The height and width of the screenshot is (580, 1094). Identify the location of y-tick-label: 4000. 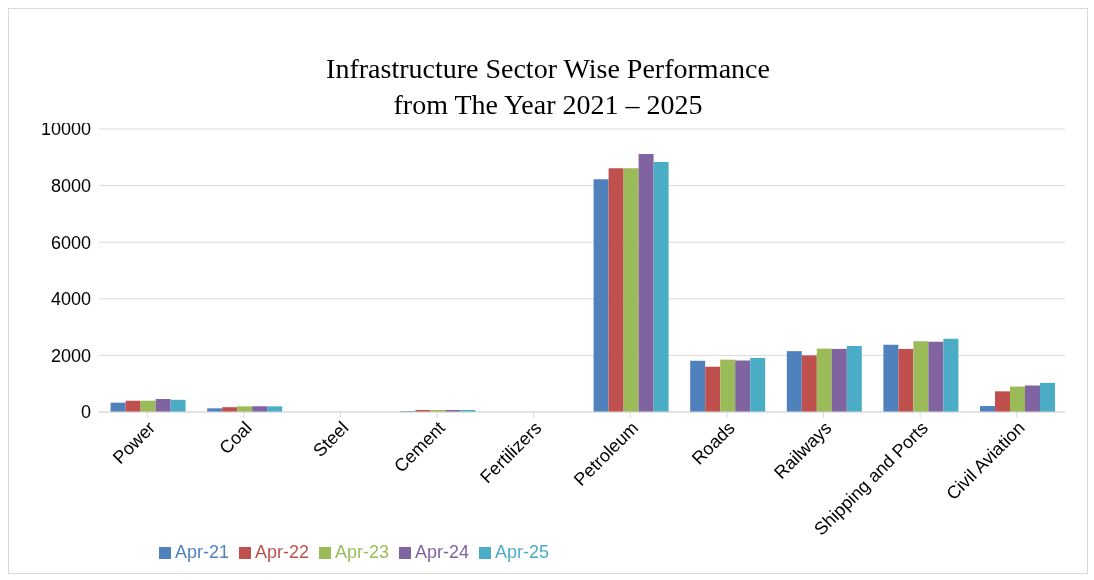
(70, 299).